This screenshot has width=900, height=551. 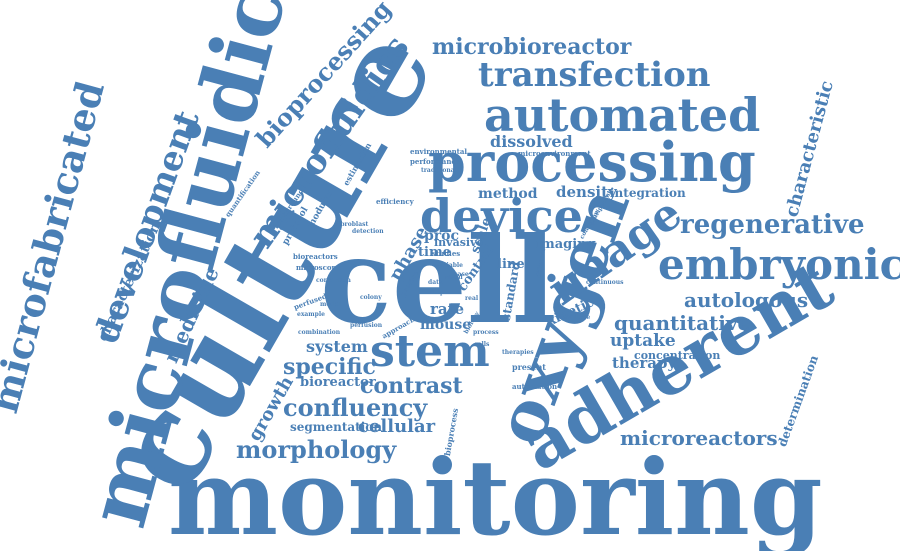 What do you see at coordinates (699, 438) in the screenshot?
I see `word-microreactors: microreactors` at bounding box center [699, 438].